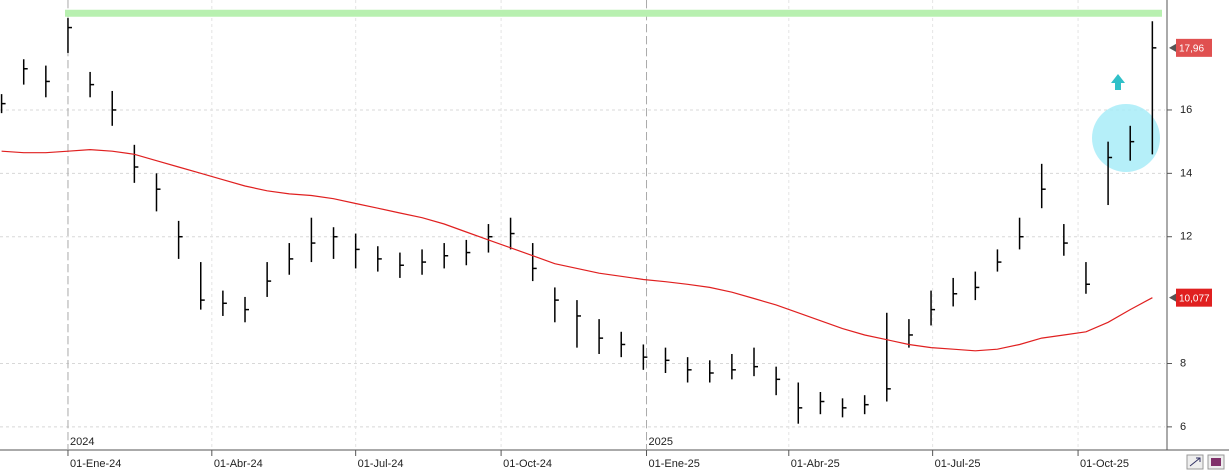 This screenshot has height=473, width=1229. What do you see at coordinates (238, 464) in the screenshot?
I see `x-tick-label: 01-Abr-24` at bounding box center [238, 464].